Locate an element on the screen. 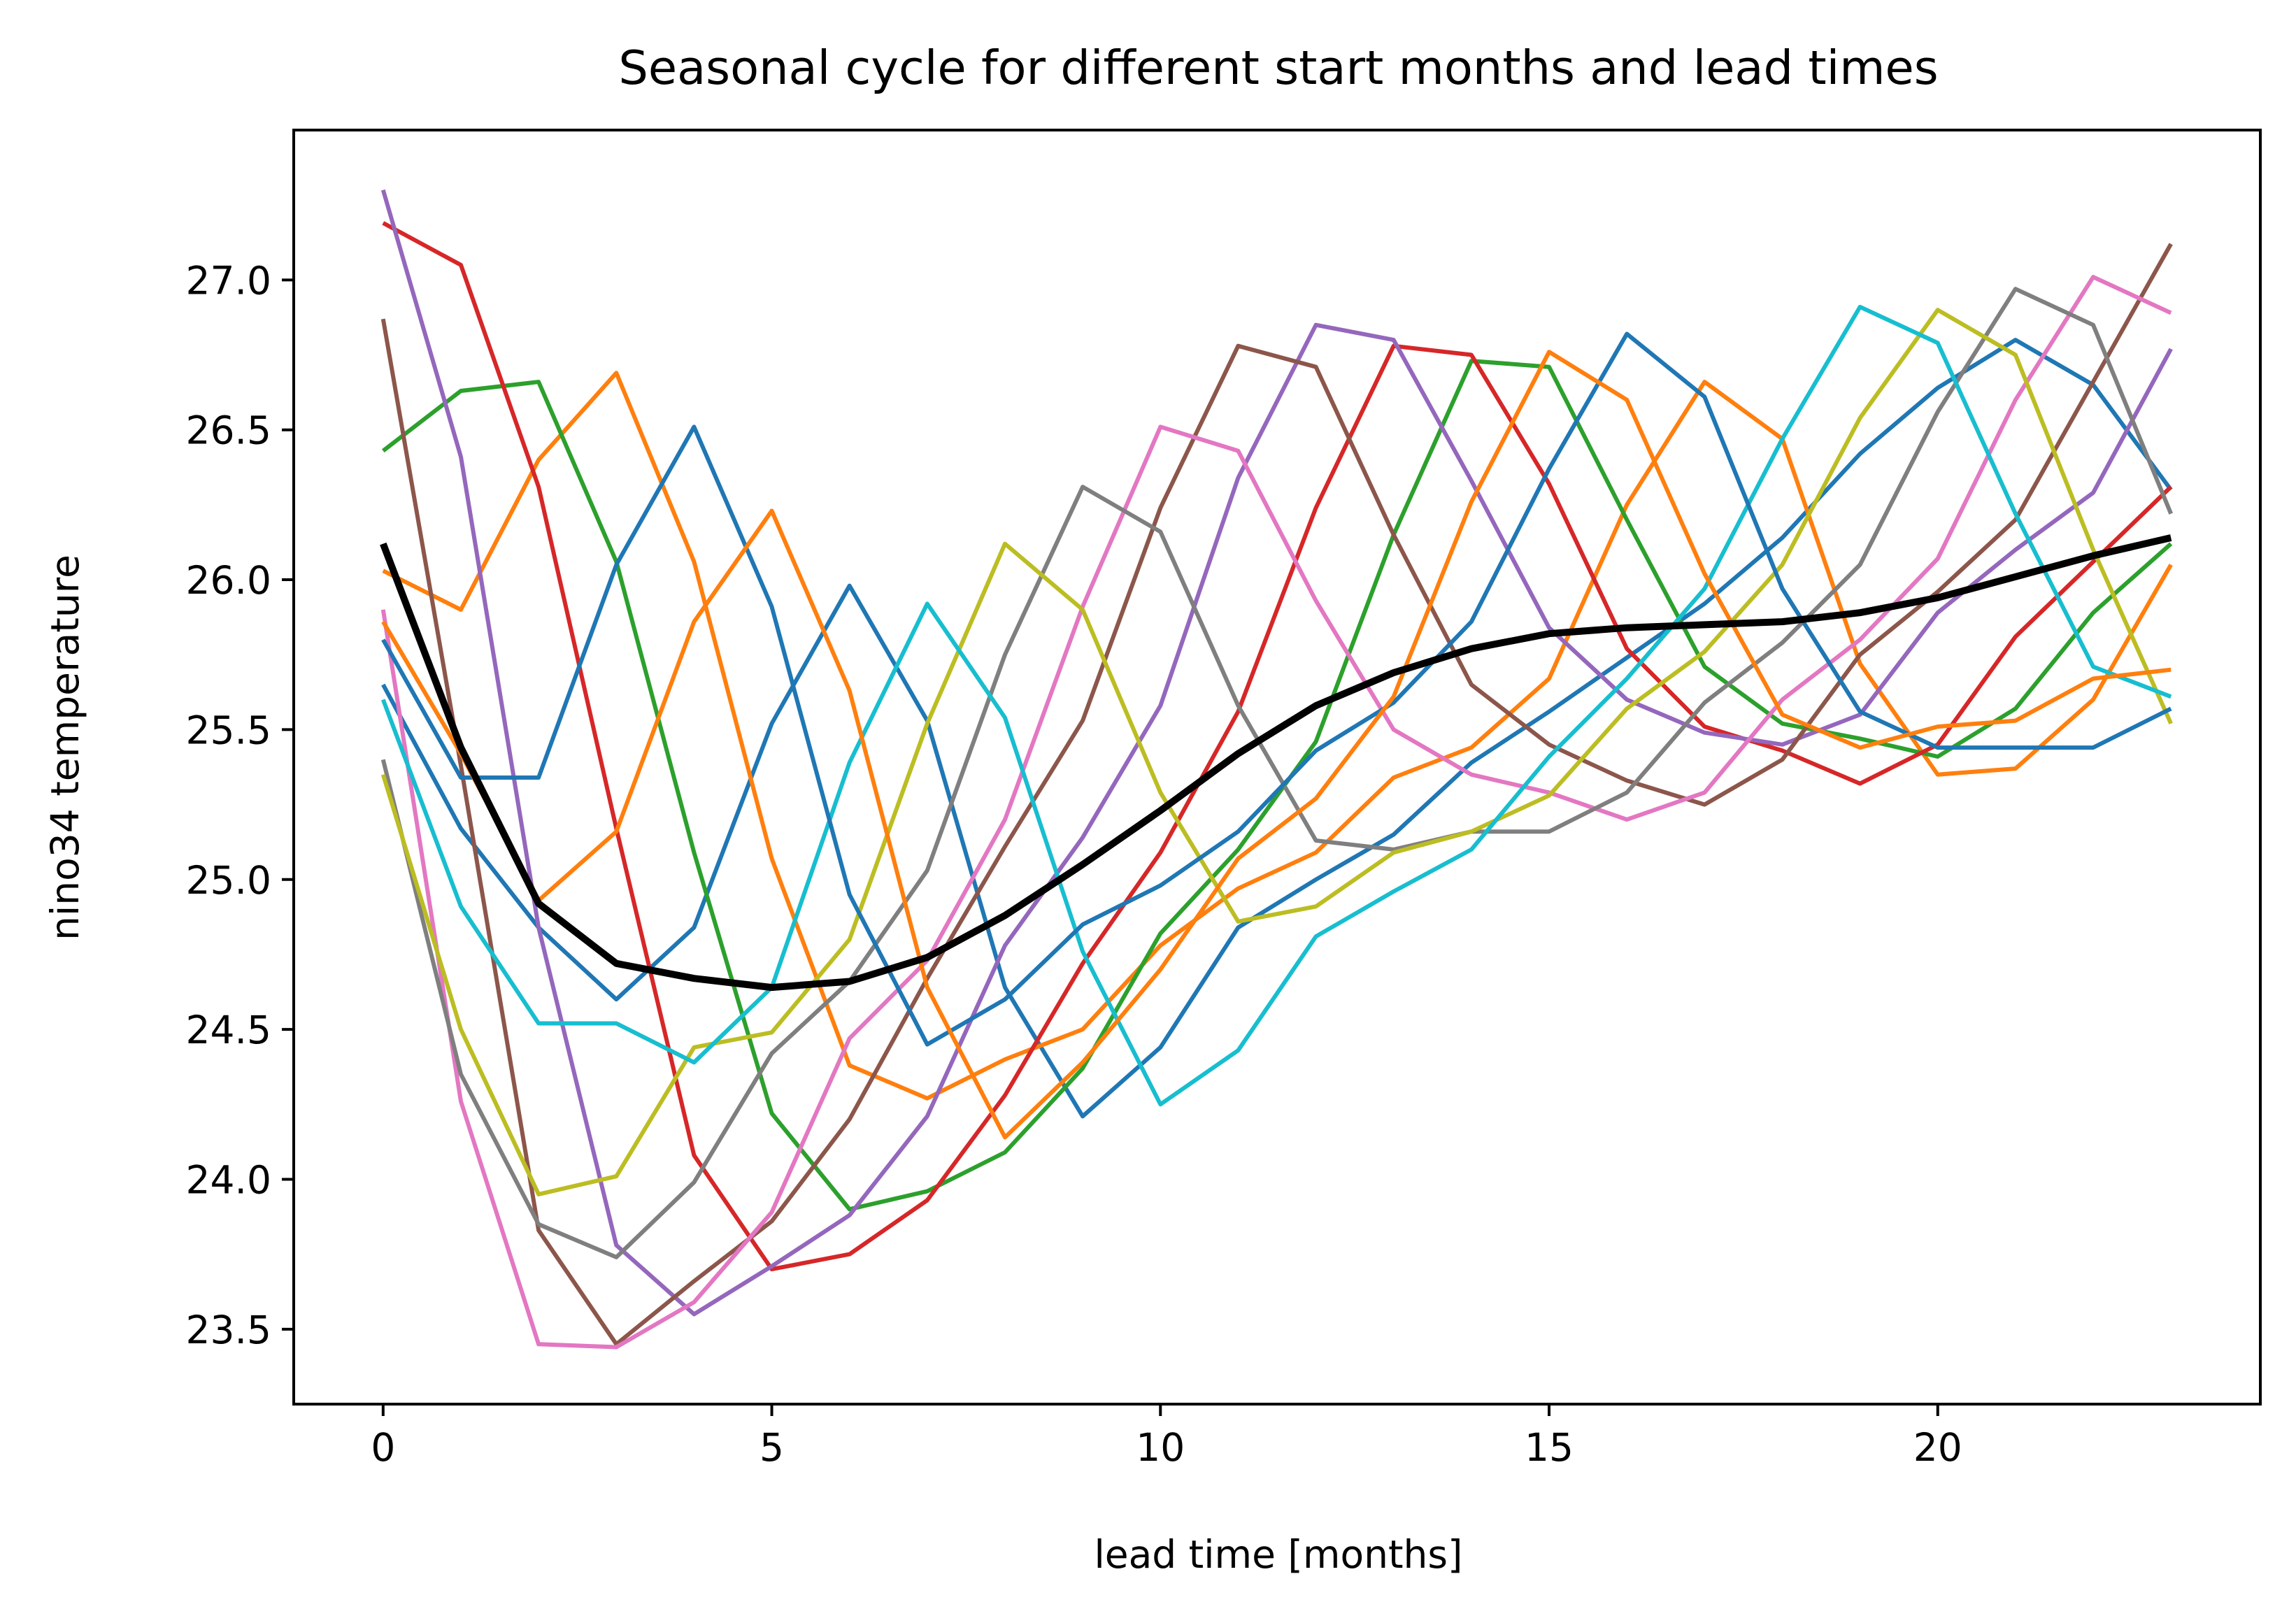  y-axis: 23.5 24.0 24.5 25.0 25.5 26.0 26.5 27.0 is located at coordinates (240, 805).